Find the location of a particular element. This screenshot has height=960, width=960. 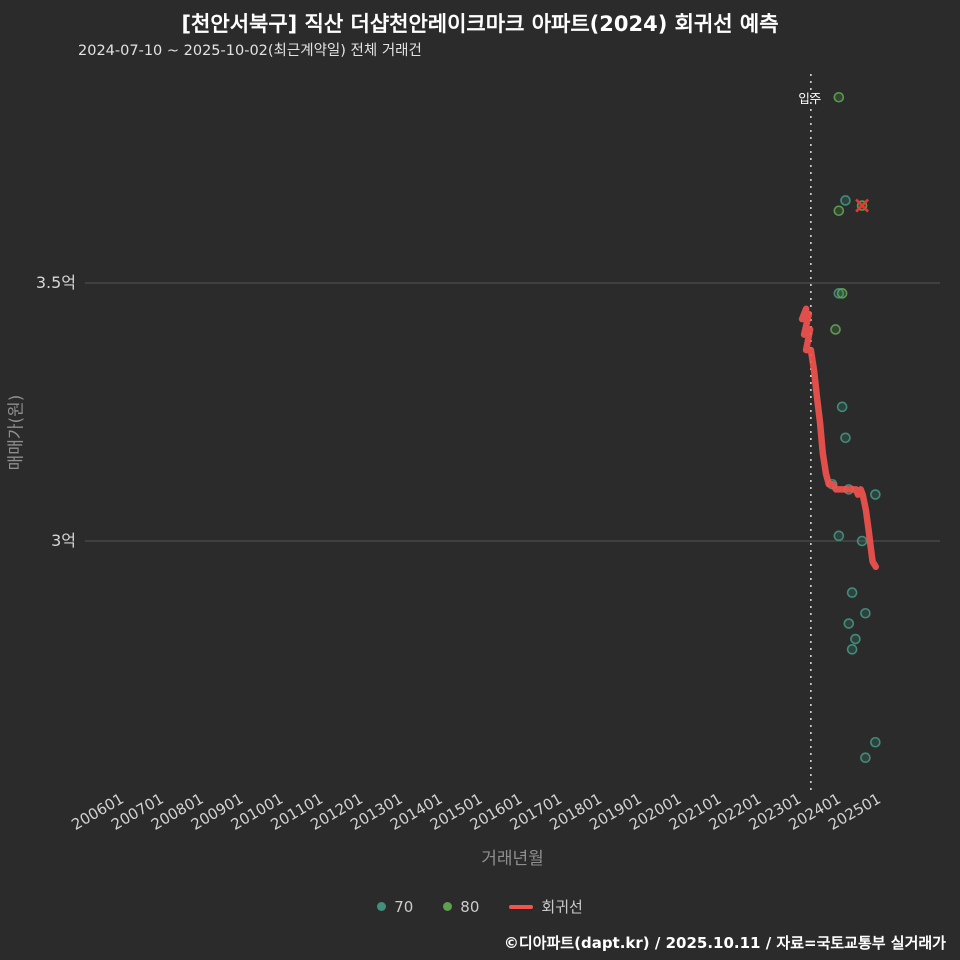

page-title: [천안서북구] 직산 더샵천안레이크마크 아파트(2024) 회귀선 예측 is located at coordinates (480, 24).